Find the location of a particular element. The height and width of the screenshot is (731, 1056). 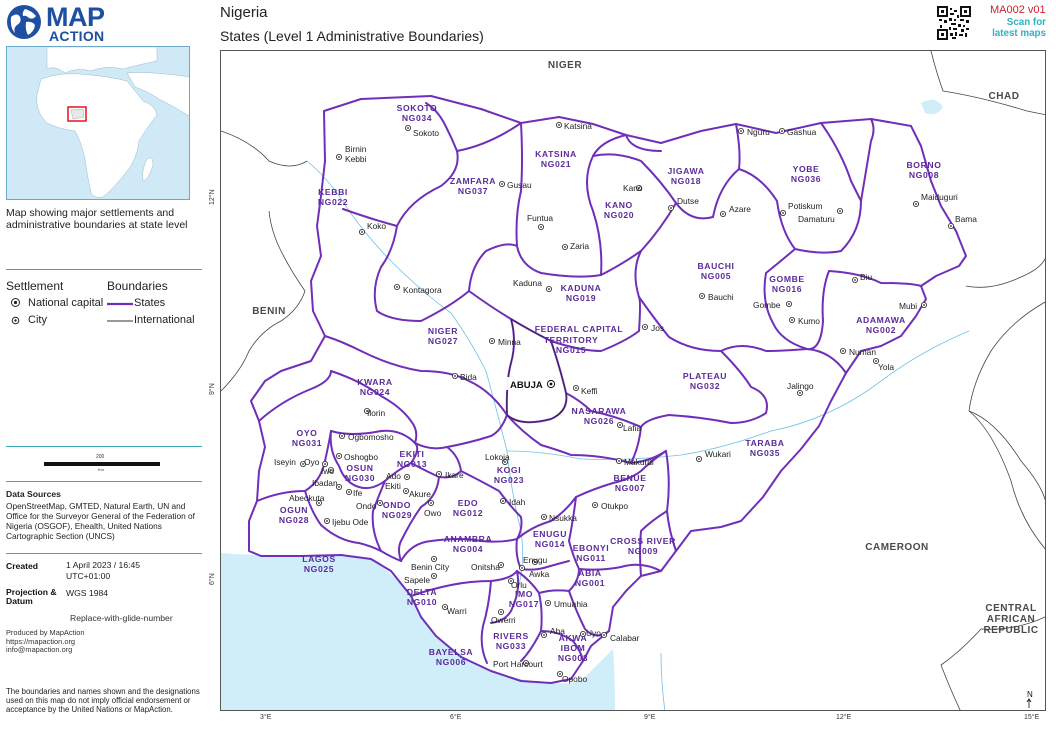

state-label-kogi: KOGI is located at coordinates (509, 470).